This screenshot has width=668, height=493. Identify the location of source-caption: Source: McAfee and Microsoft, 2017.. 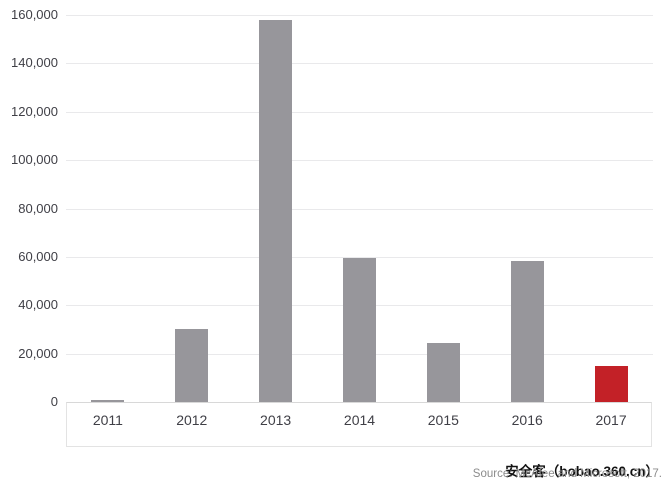
(567, 474).